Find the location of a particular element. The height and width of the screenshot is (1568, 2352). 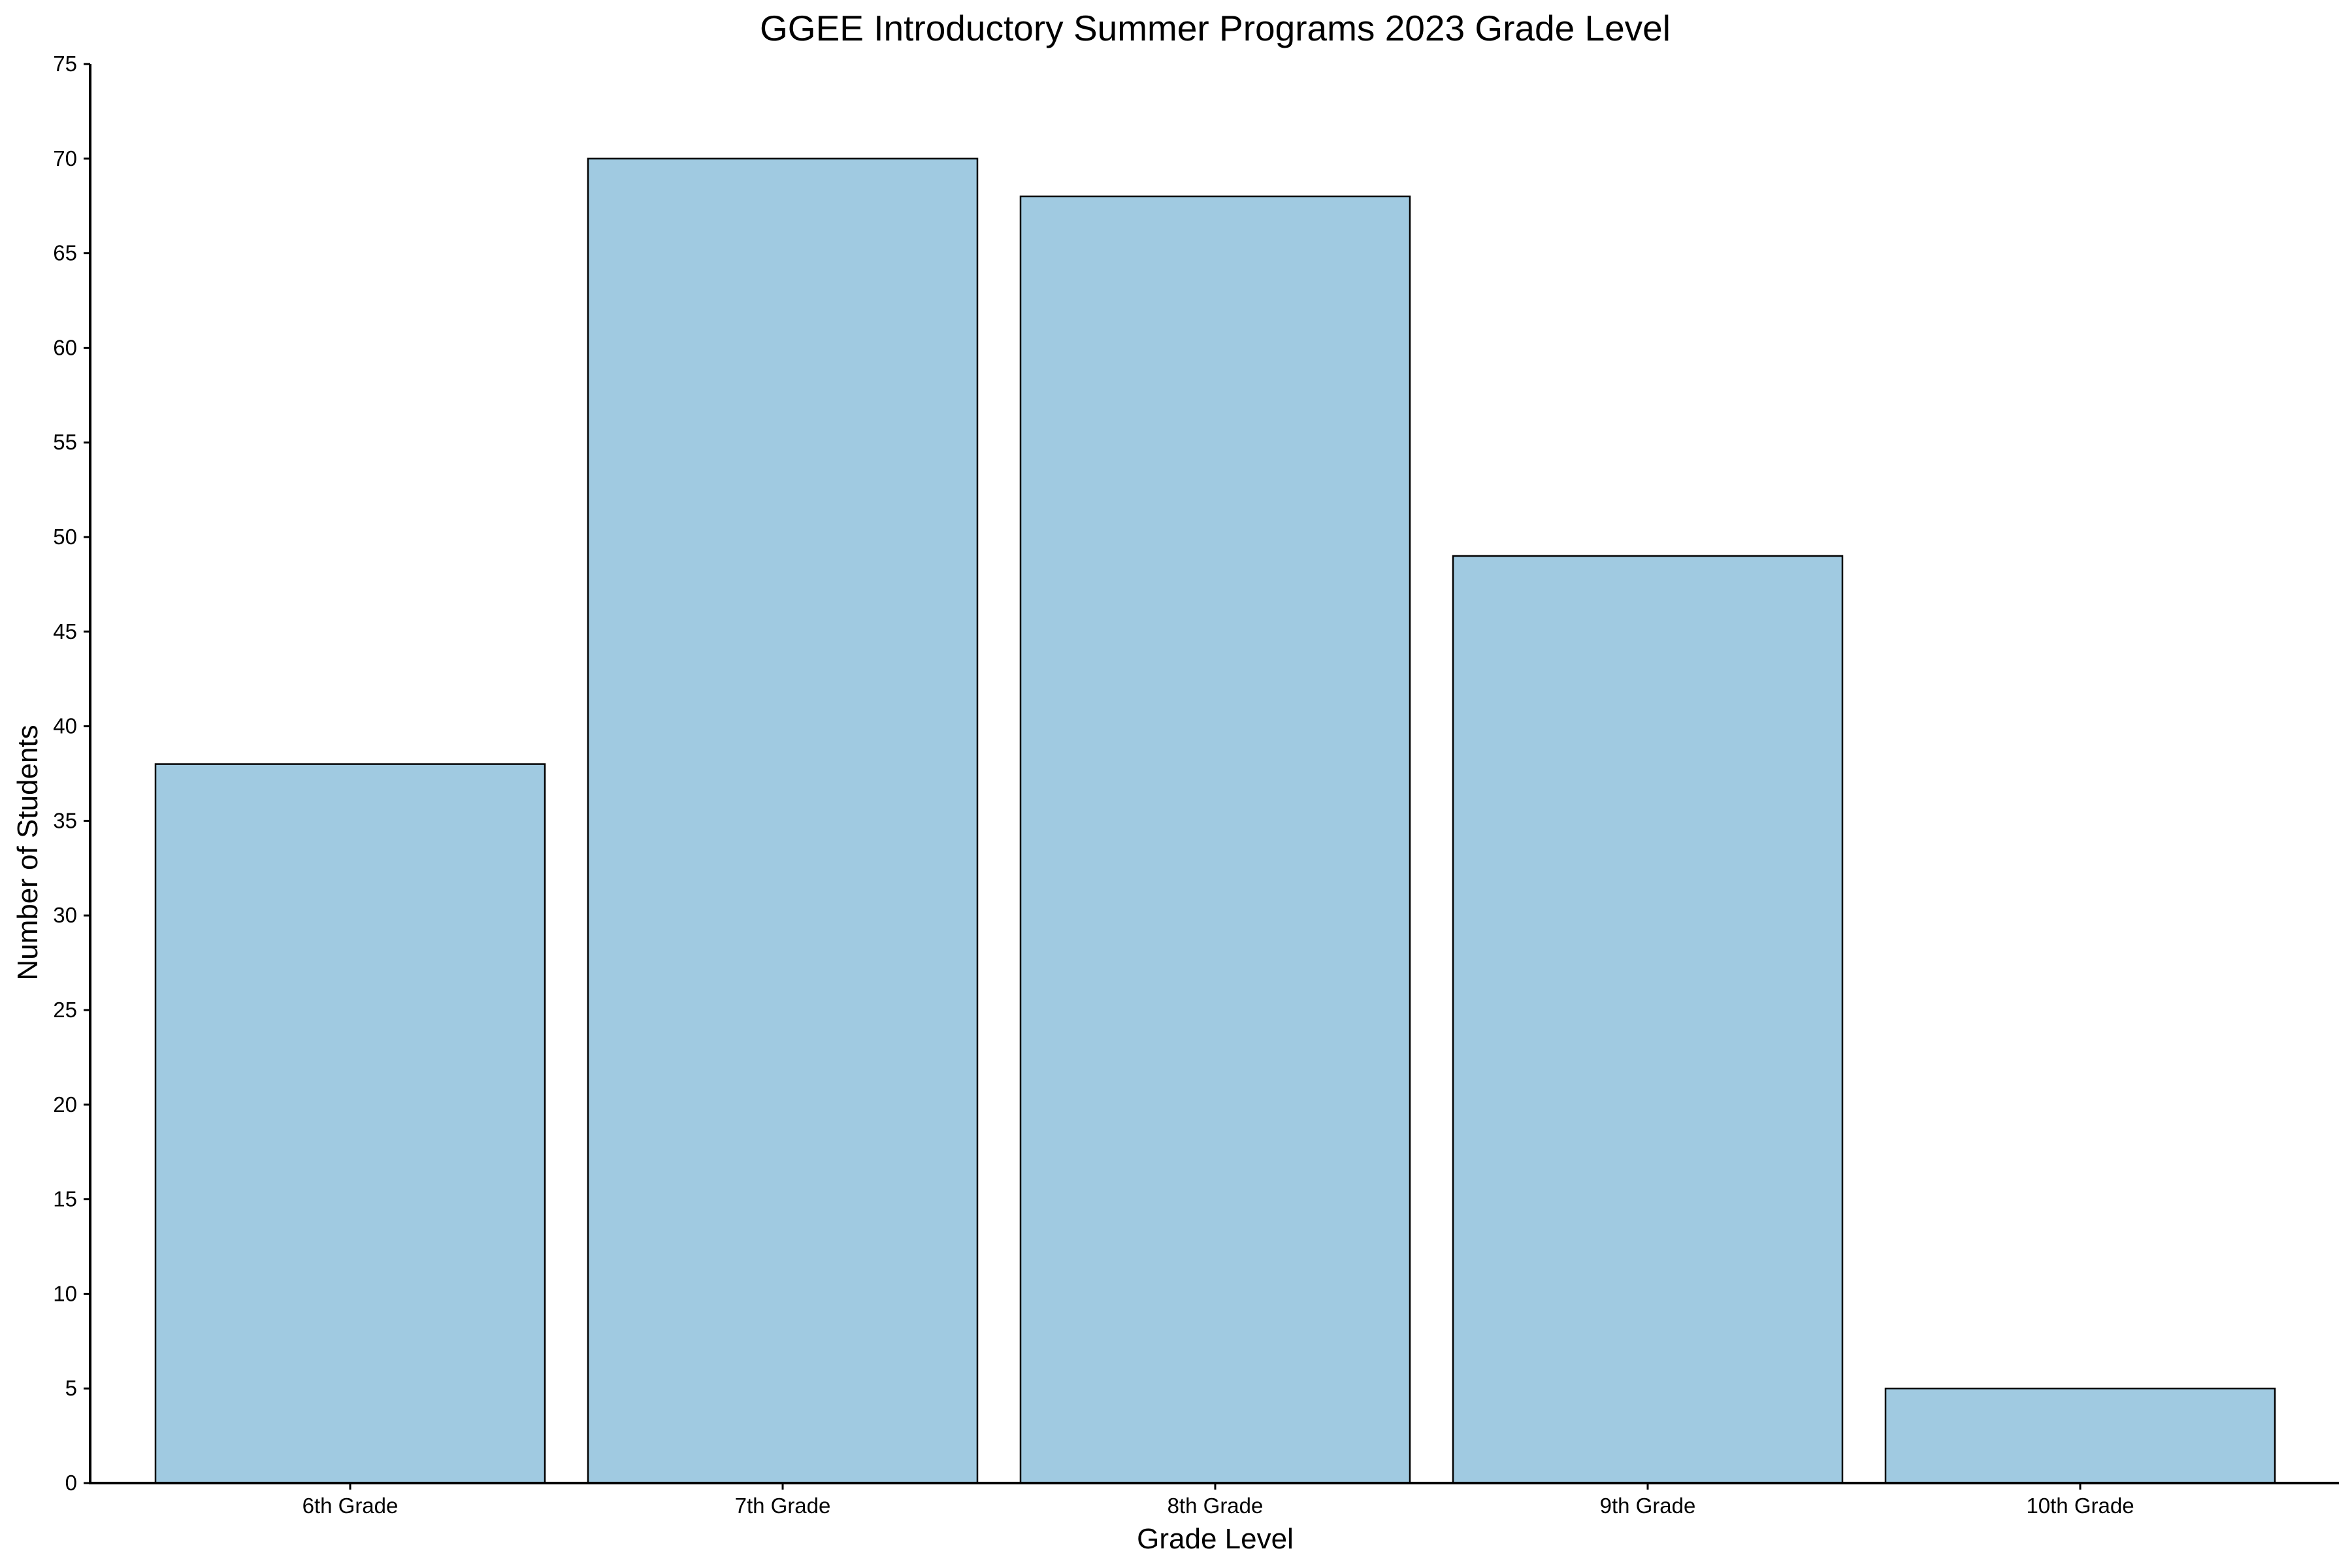

y-tick-label: 15 is located at coordinates (65, 1199).